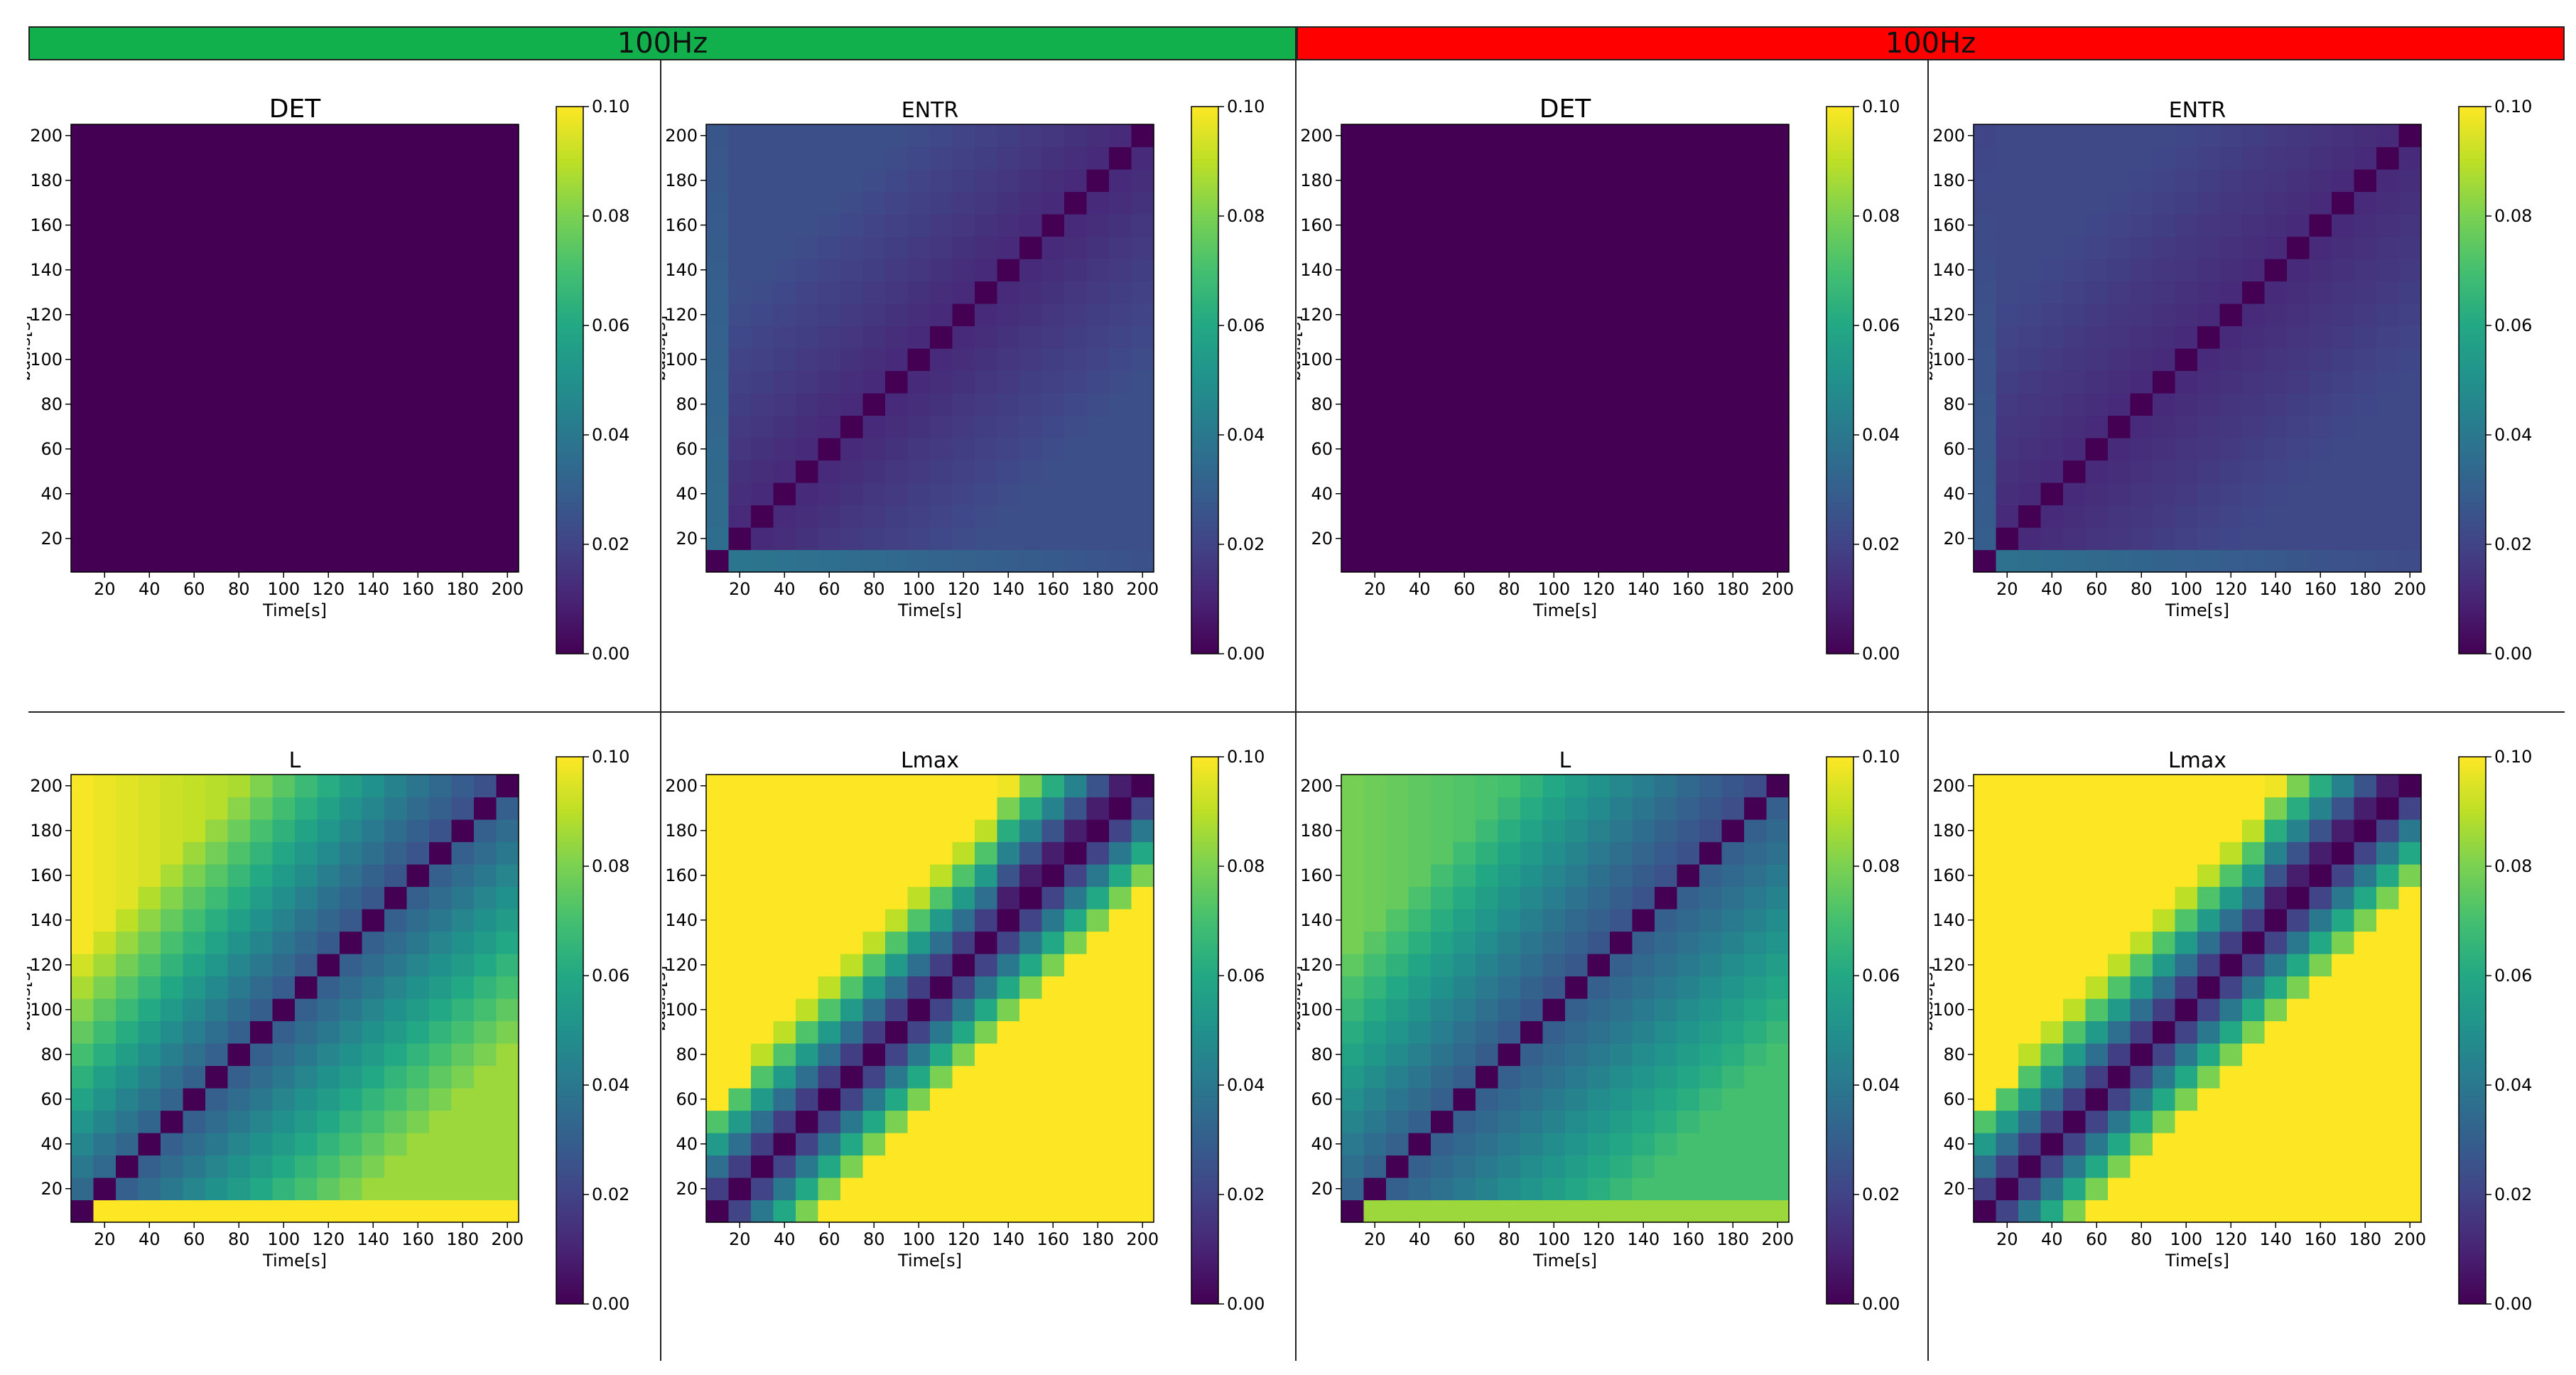  What do you see at coordinates (740, 1239) in the screenshot?
I see `x-tick-label: 20` at bounding box center [740, 1239].